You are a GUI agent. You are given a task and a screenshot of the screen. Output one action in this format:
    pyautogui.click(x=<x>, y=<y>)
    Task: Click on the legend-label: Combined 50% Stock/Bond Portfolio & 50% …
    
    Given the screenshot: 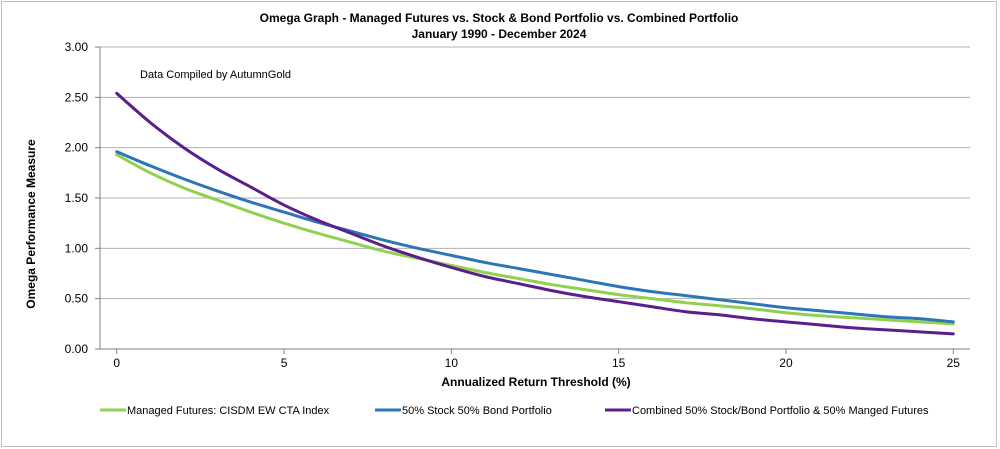 What is the action you would take?
    pyautogui.click(x=780, y=411)
    